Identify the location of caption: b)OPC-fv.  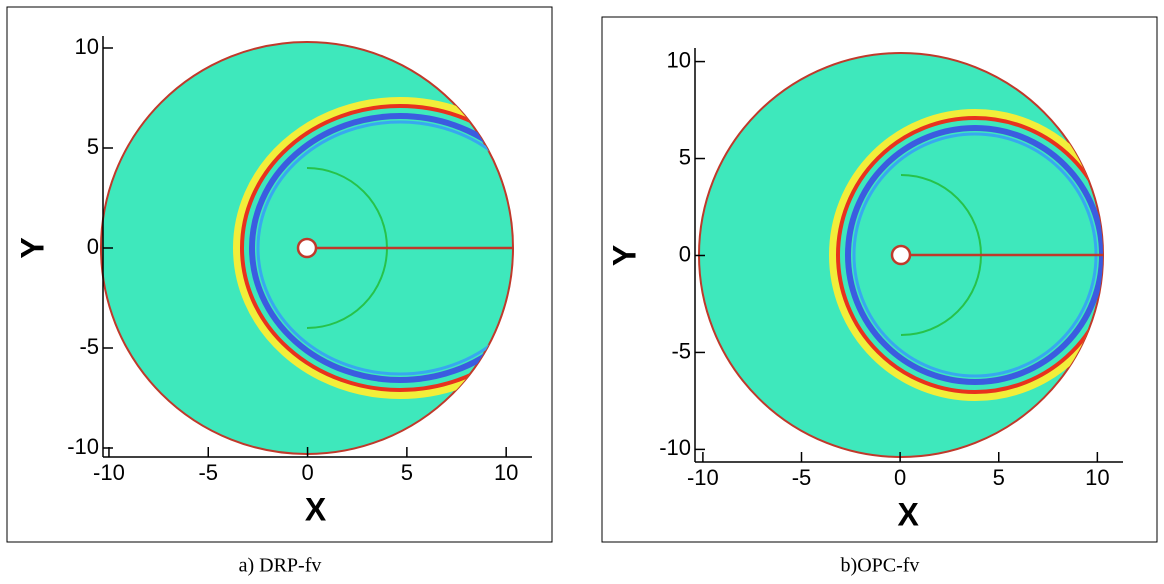
(880, 566).